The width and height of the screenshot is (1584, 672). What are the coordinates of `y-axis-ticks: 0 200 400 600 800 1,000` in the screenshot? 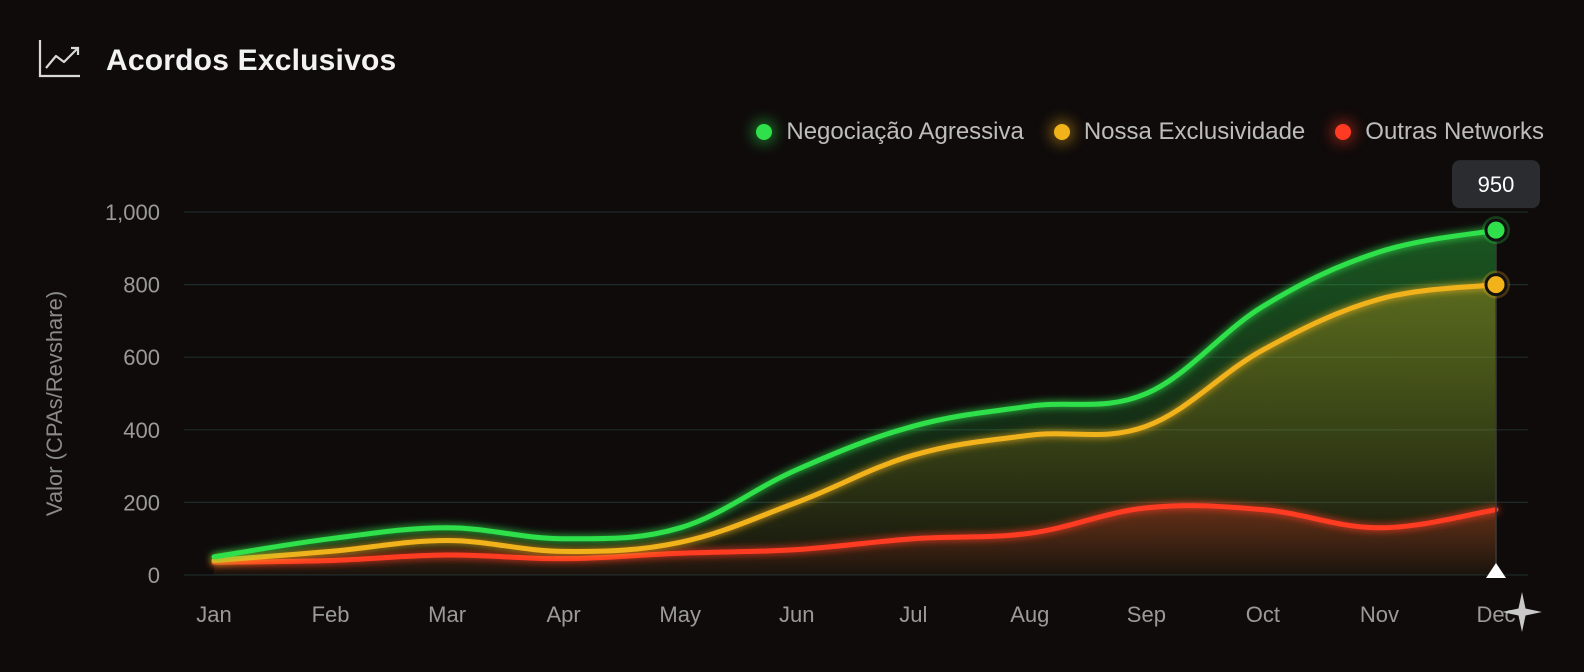 It's located at (132, 394).